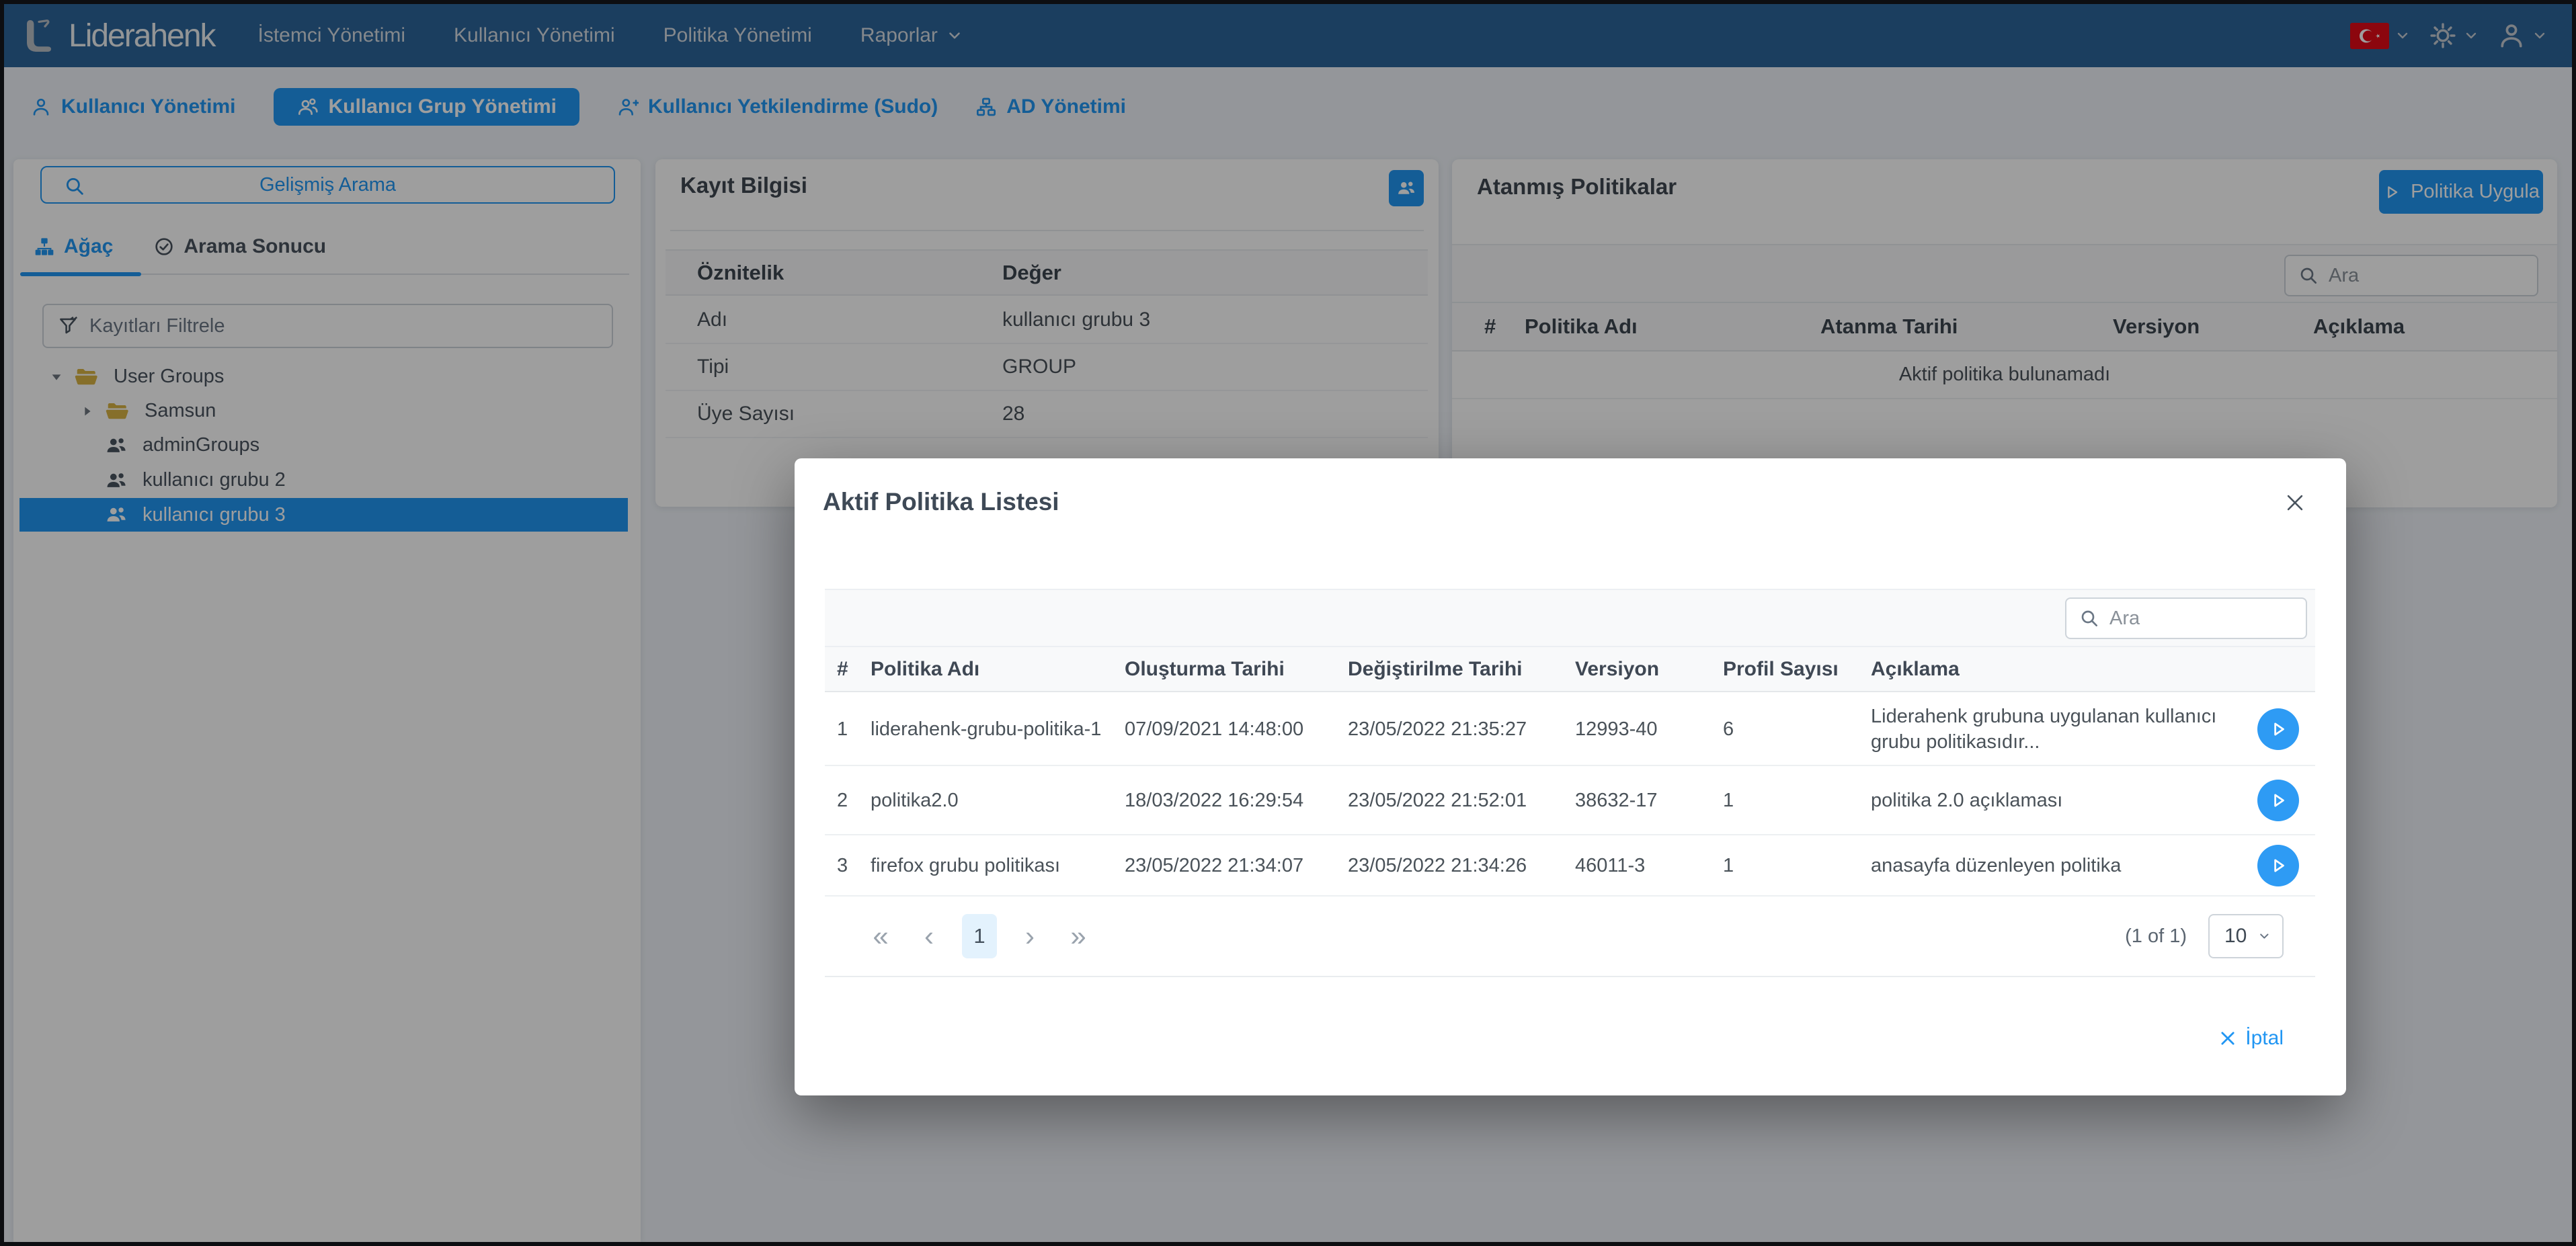  What do you see at coordinates (142, 35) in the screenshot?
I see `brand-name: Liderahenk` at bounding box center [142, 35].